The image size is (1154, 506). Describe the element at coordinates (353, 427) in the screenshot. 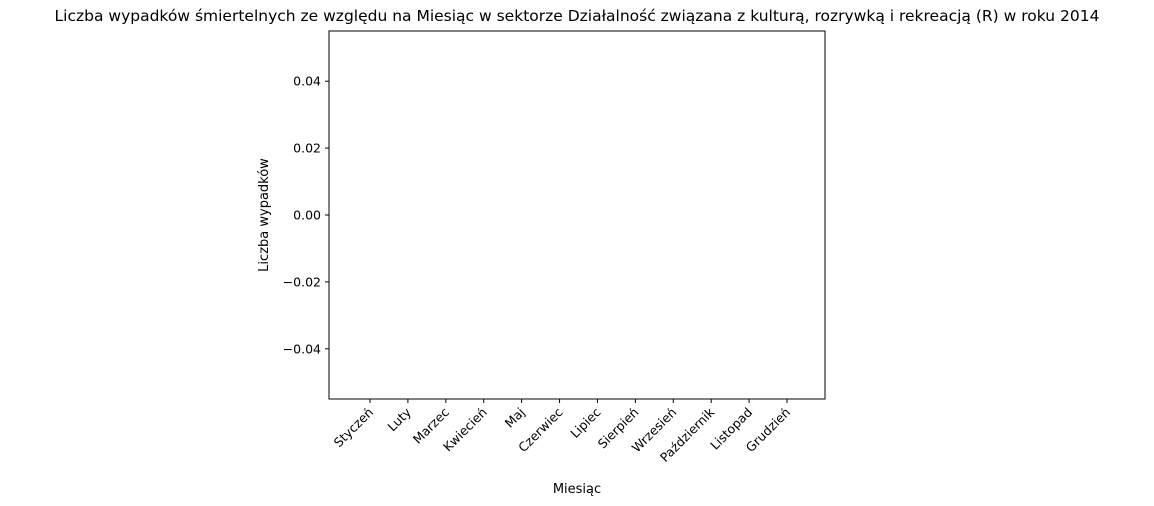

I see `x-tick-label: Styczeń` at that location.